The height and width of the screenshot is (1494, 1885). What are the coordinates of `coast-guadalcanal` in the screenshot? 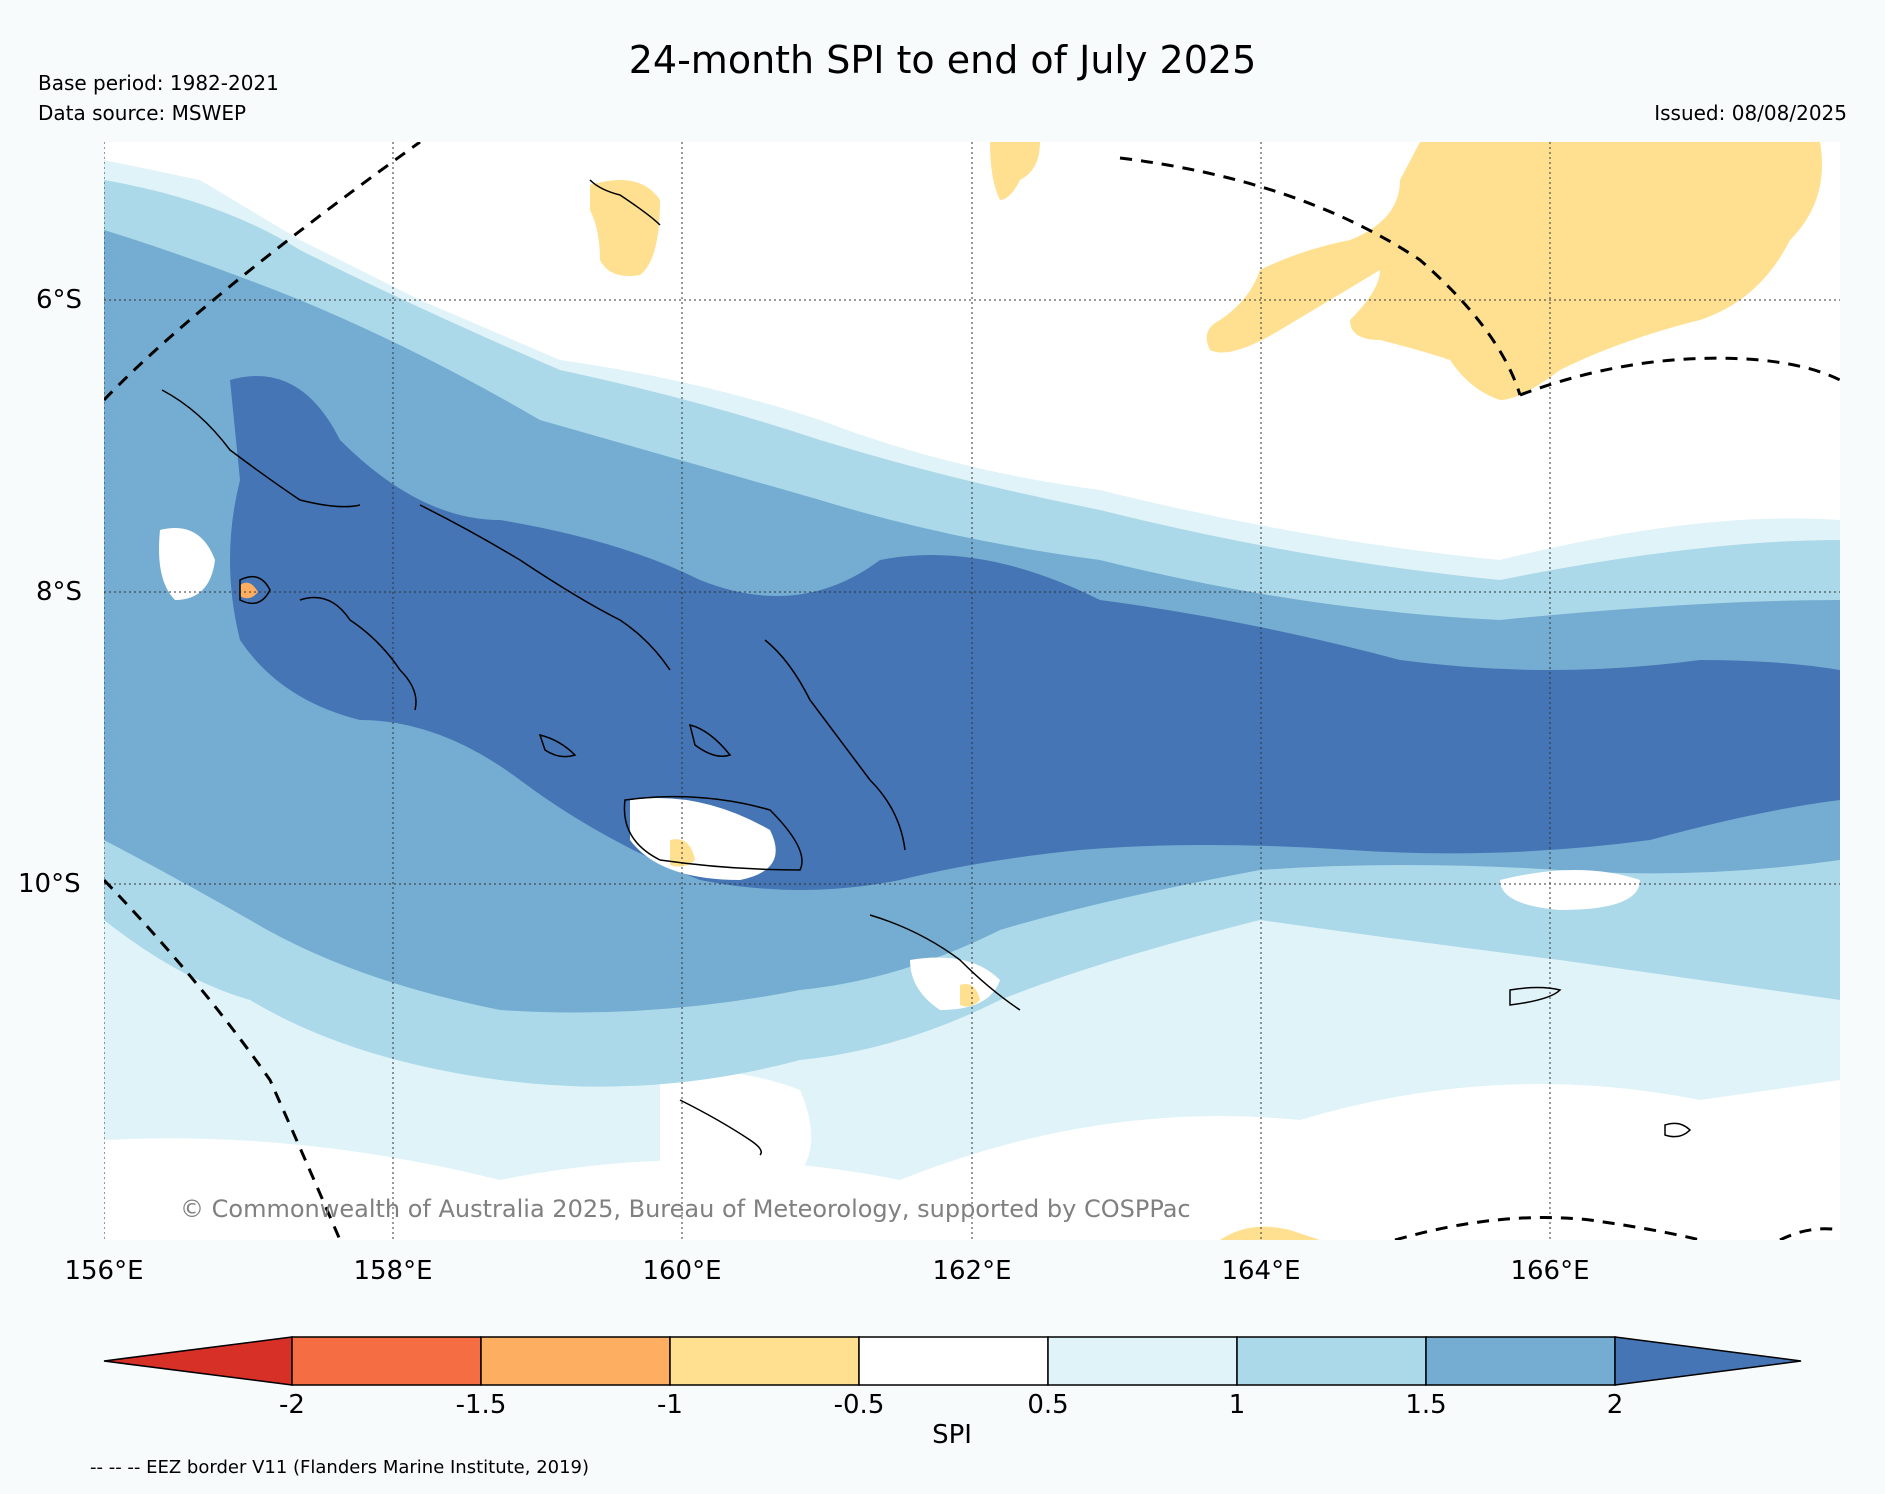 It's located at (713, 833).